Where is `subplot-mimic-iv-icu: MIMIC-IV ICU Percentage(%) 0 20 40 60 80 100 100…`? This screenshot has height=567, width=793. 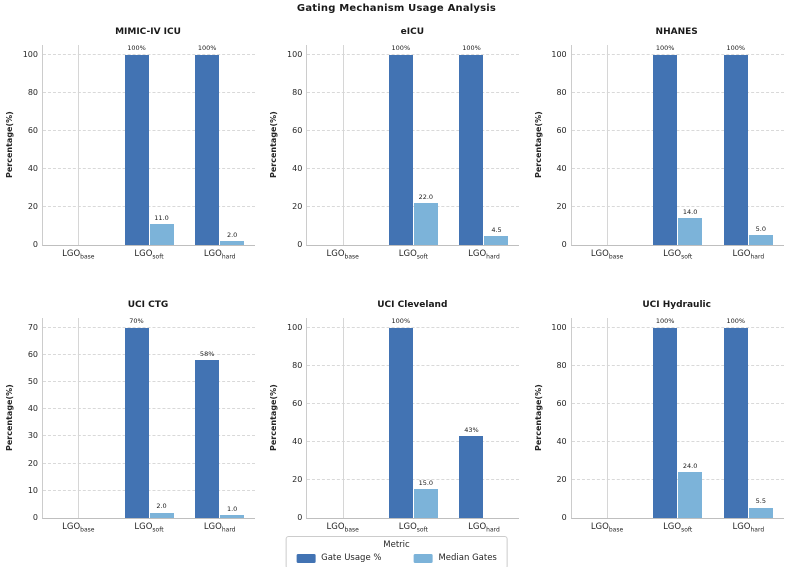 subplot-mimic-iv-icu: MIMIC-IV ICU Percentage(%) 0 20 40 60 80 100 100… is located at coordinates (132, 142).